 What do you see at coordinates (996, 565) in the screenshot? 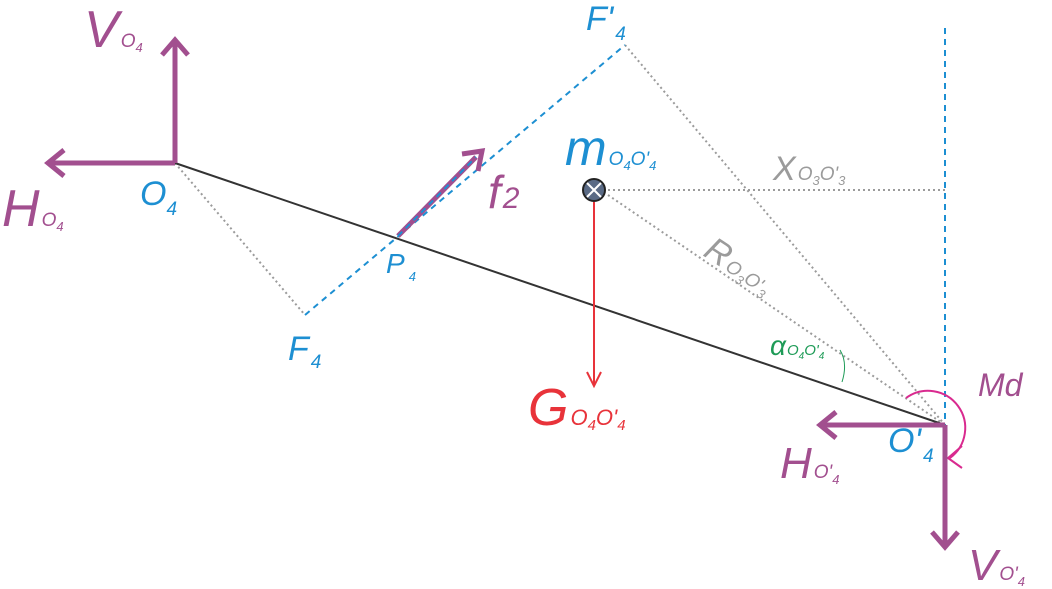
I see `label-v-o4-prime: V O'4` at bounding box center [996, 565].